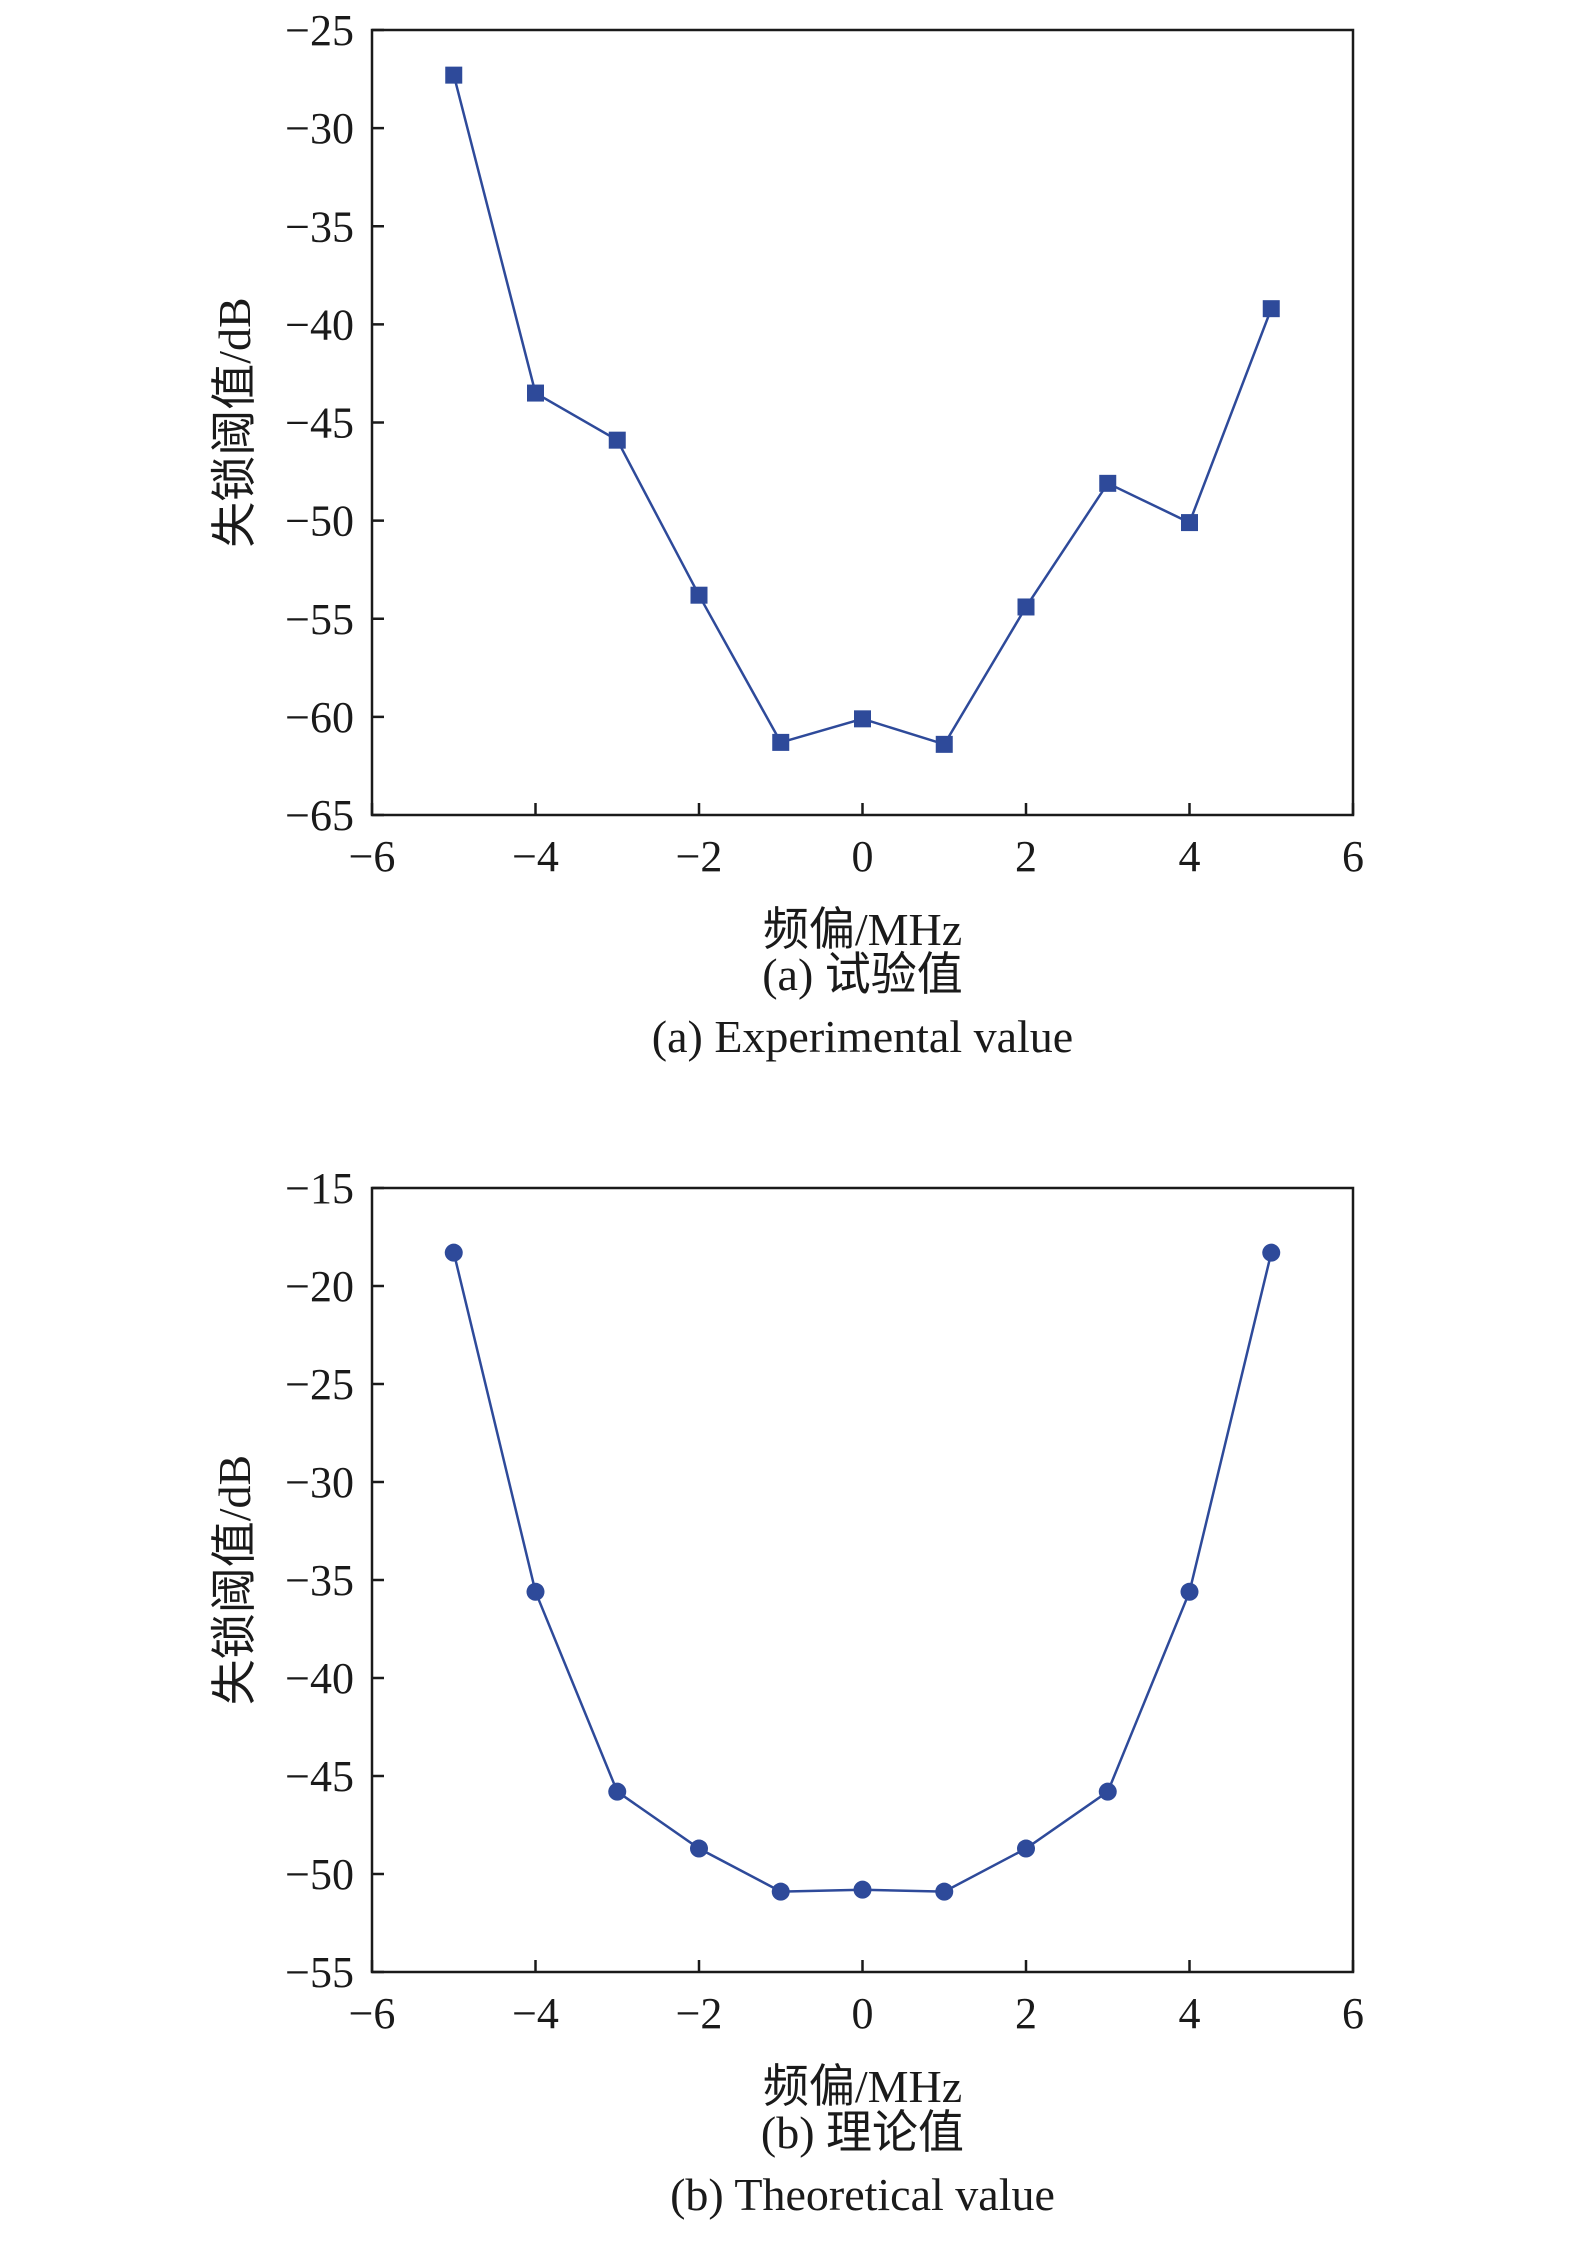  Describe the element at coordinates (862, 1036) in the screenshot. I see `caption-en: (a) Experimental value` at that location.